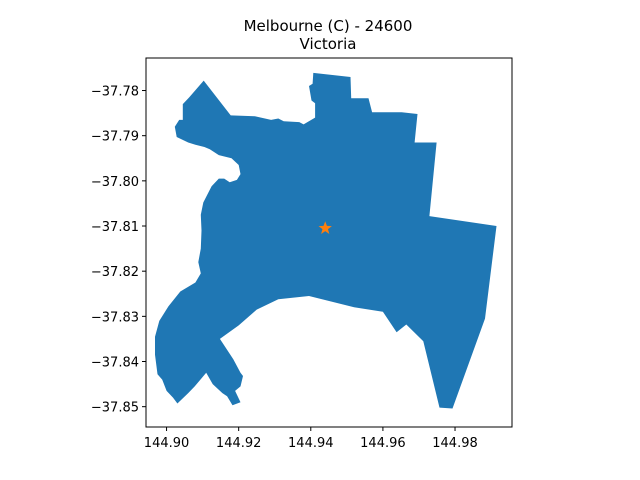  I want to click on map-title-line-2: Victoria, so click(328, 44).